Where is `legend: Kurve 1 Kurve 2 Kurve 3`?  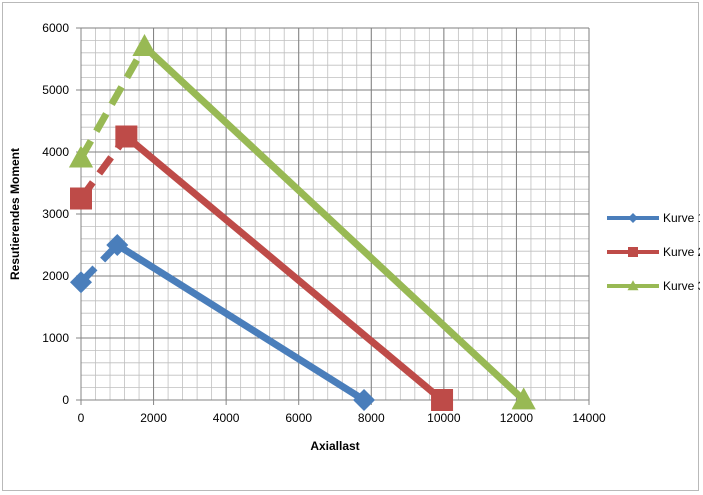 legend: Kurve 1 Kurve 2 Kurve 3 is located at coordinates (653, 252).